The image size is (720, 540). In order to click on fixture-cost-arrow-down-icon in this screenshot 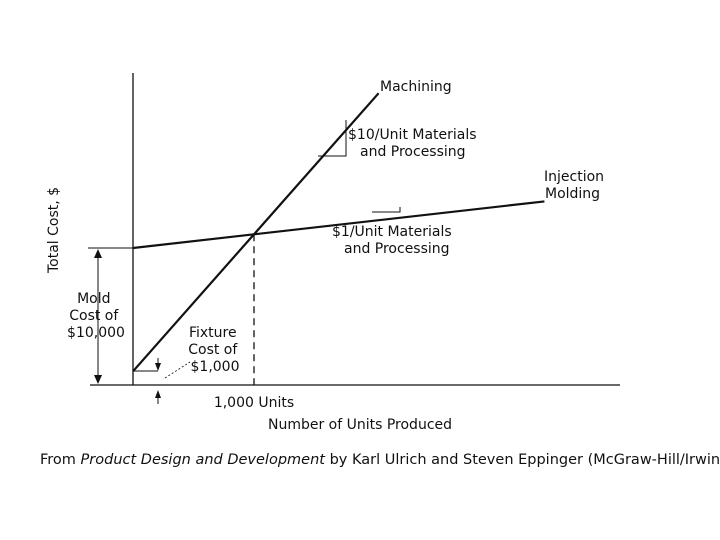, I will do `click(158, 367)`.